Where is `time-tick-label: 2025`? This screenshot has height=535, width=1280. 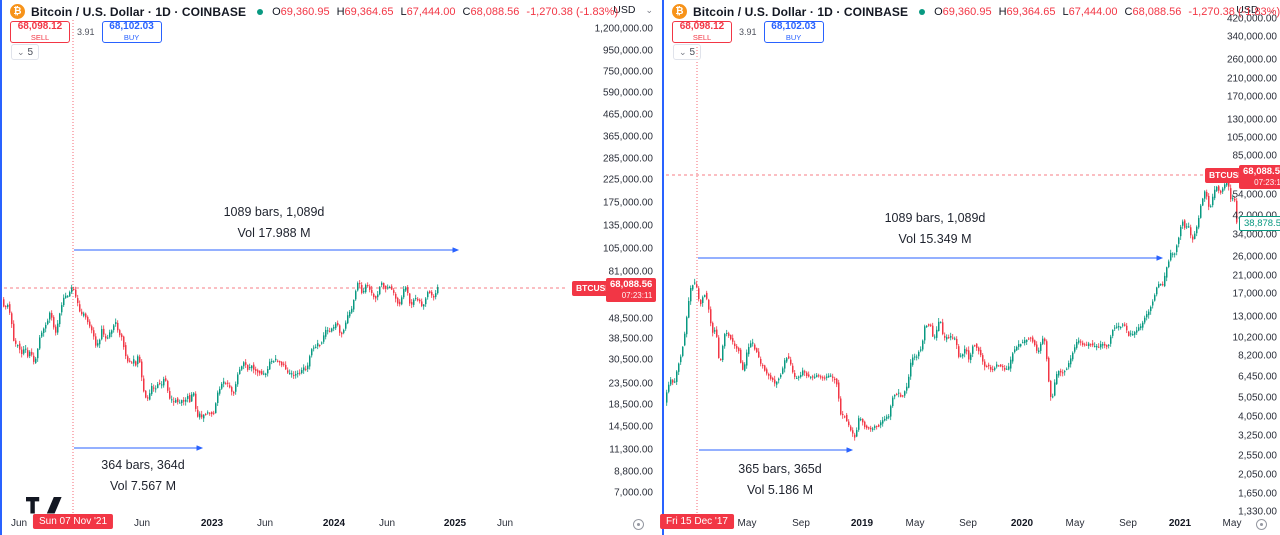 time-tick-label: 2025 is located at coordinates (455, 523).